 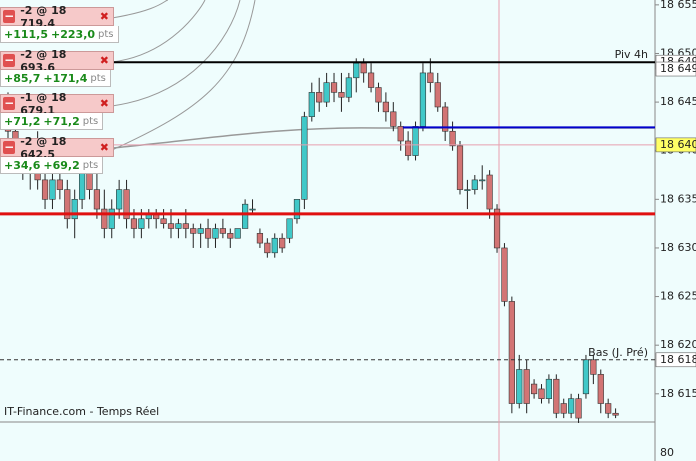 What do you see at coordinates (618, 352) in the screenshot?
I see `level-name: Bas (J. Pré)` at bounding box center [618, 352].